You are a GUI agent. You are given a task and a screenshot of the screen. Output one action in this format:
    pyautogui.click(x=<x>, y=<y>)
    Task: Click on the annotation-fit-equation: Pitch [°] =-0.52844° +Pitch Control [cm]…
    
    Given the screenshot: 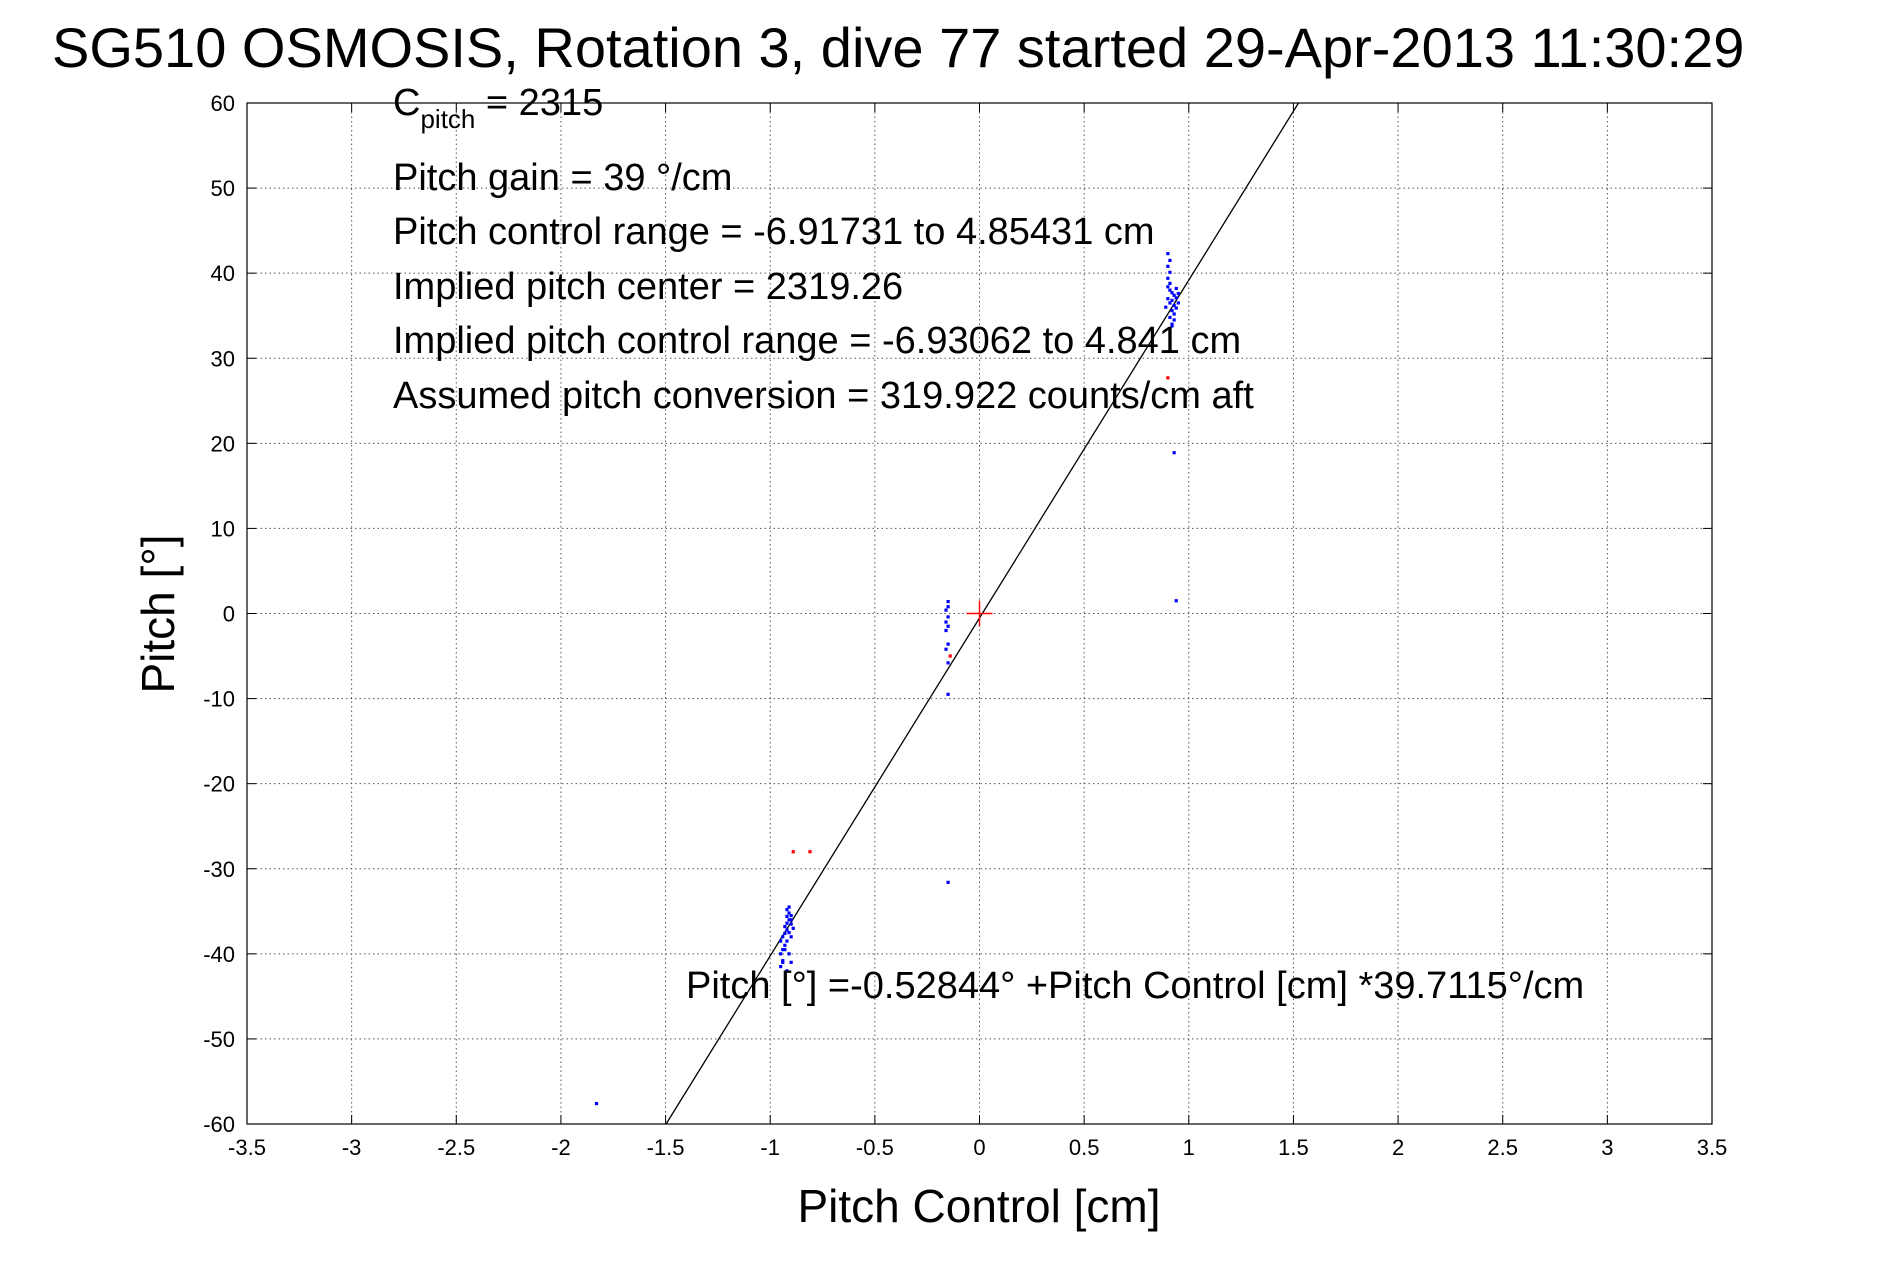 What is the action you would take?
    pyautogui.click(x=1135, y=986)
    